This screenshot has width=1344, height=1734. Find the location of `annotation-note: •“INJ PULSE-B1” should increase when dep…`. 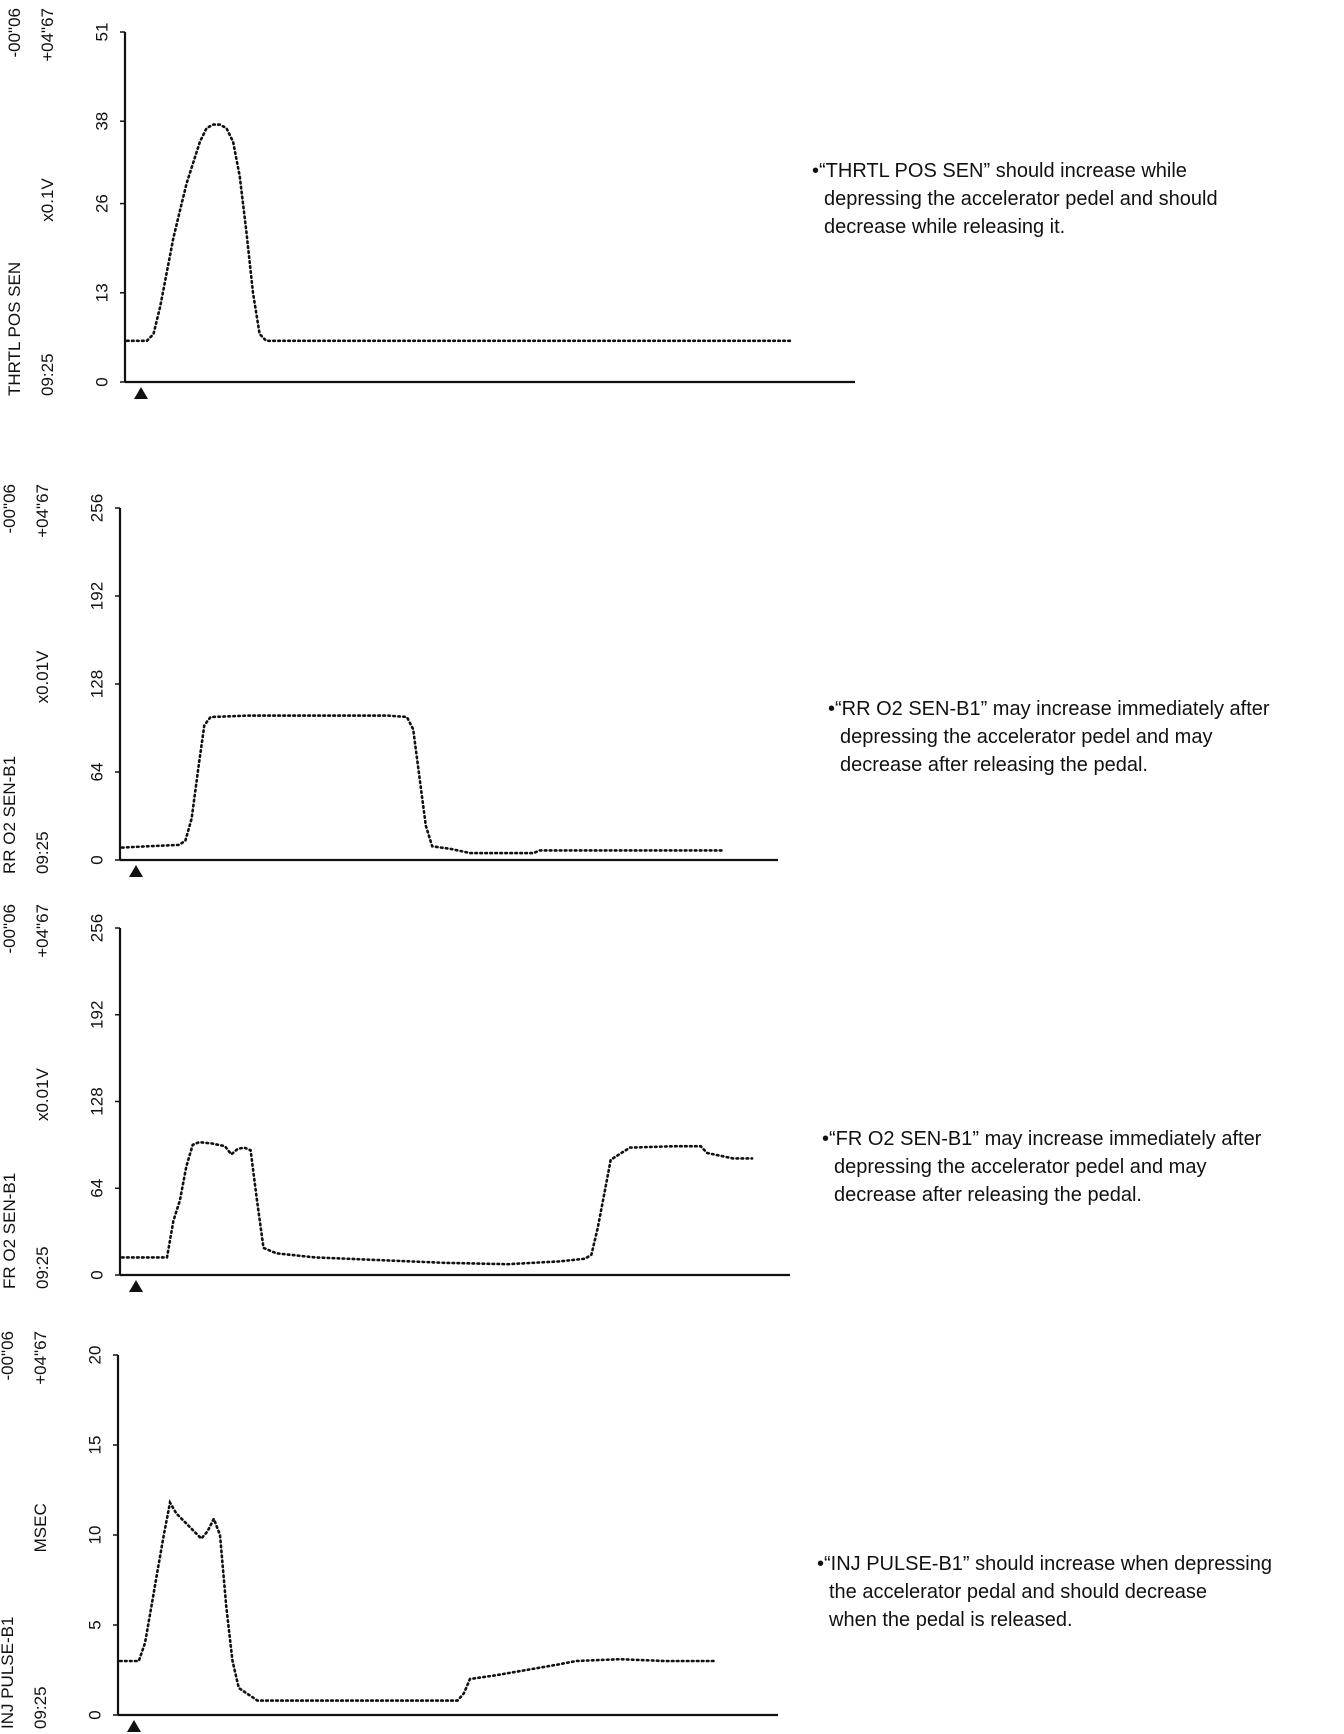

annotation-note: •“INJ PULSE-B1” should increase when dep… is located at coordinates (1044, 1592).